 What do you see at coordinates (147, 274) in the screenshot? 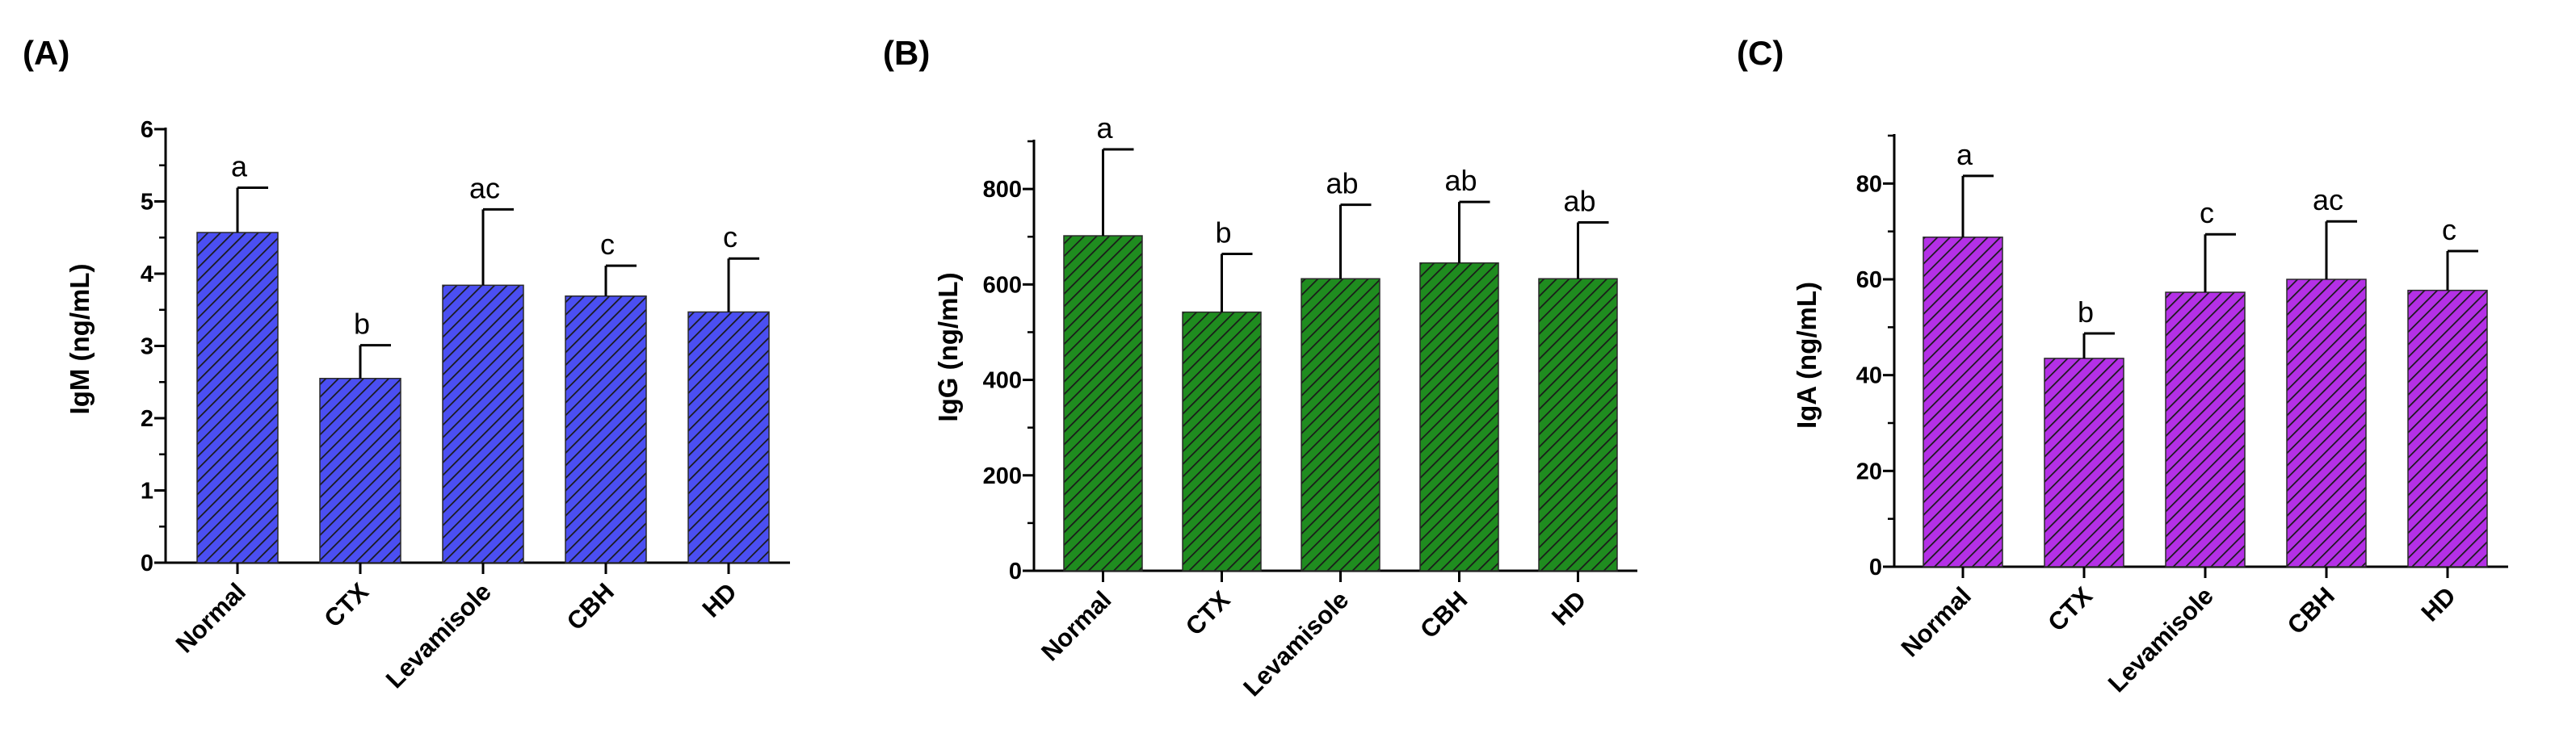
I see `y-tick-label: 4` at bounding box center [147, 274].